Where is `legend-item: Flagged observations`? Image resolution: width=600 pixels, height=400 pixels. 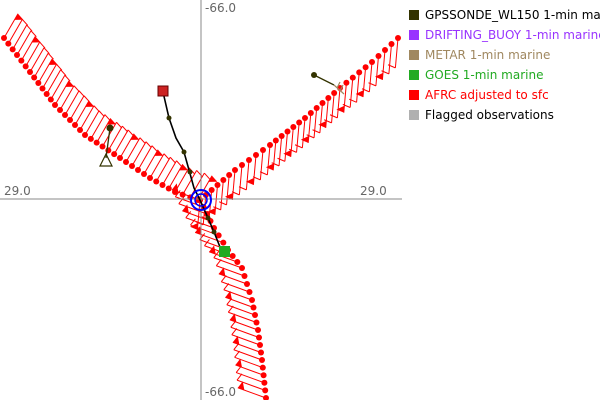
legend-item: Flagged observations is located at coordinates (481, 115).